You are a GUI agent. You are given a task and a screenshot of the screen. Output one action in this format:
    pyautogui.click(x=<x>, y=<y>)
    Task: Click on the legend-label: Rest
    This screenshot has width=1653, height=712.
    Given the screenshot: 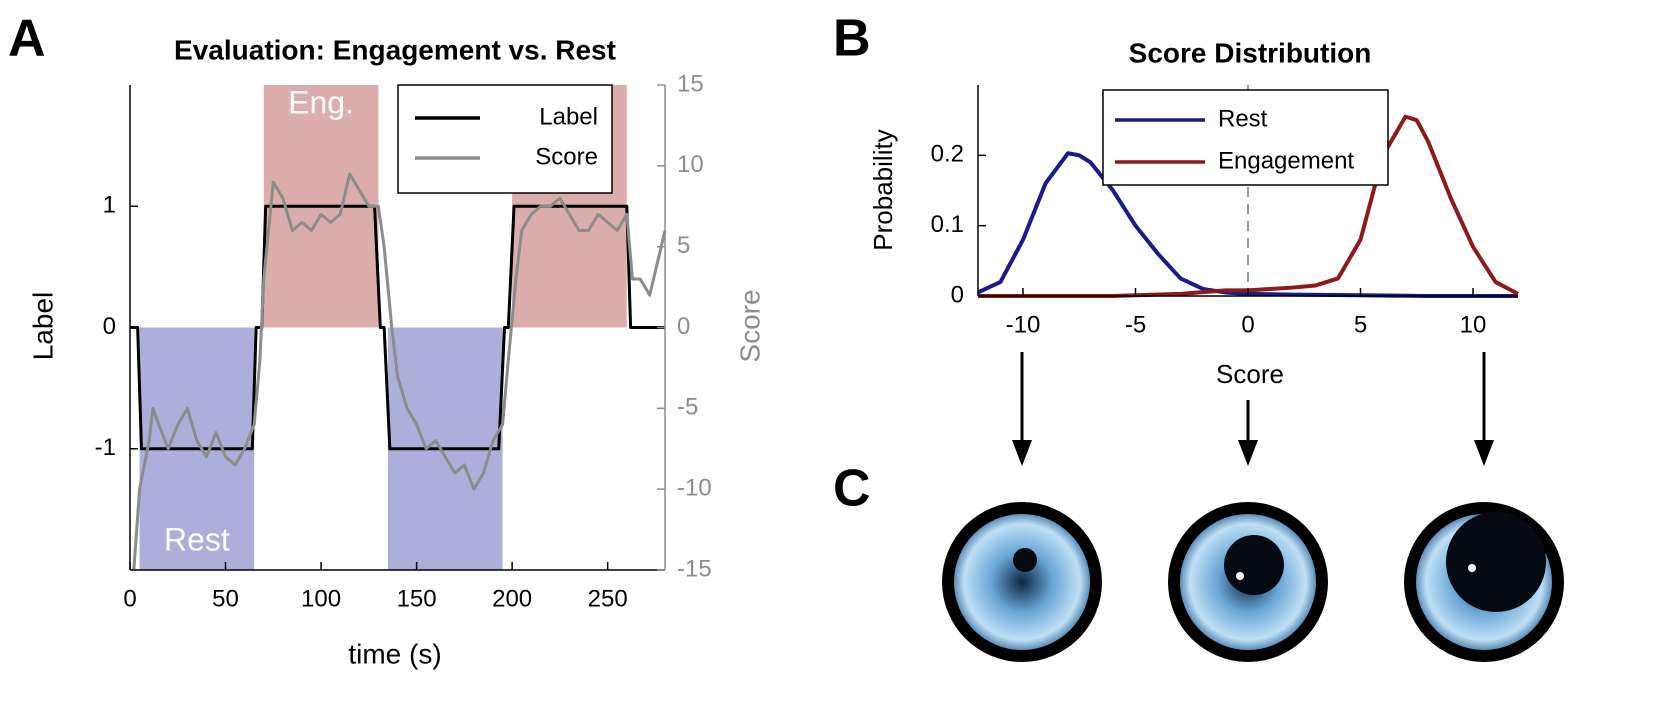 What is the action you would take?
    pyautogui.click(x=1243, y=118)
    